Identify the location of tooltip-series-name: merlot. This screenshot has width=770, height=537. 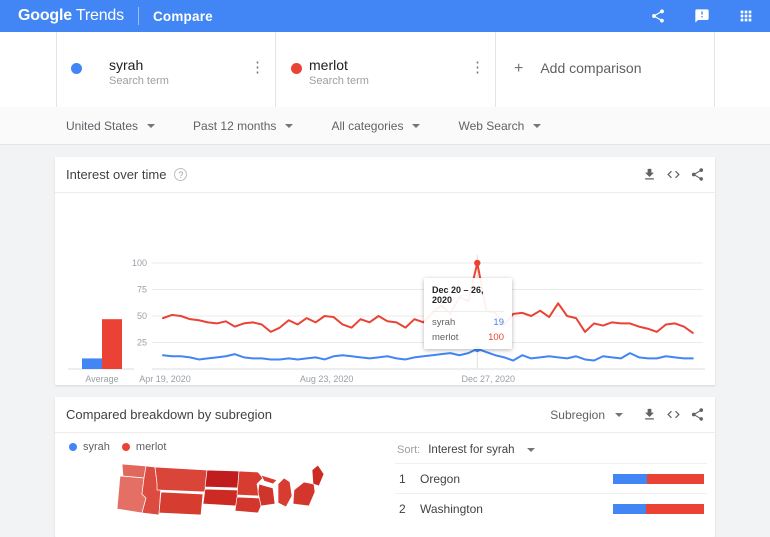
(445, 337).